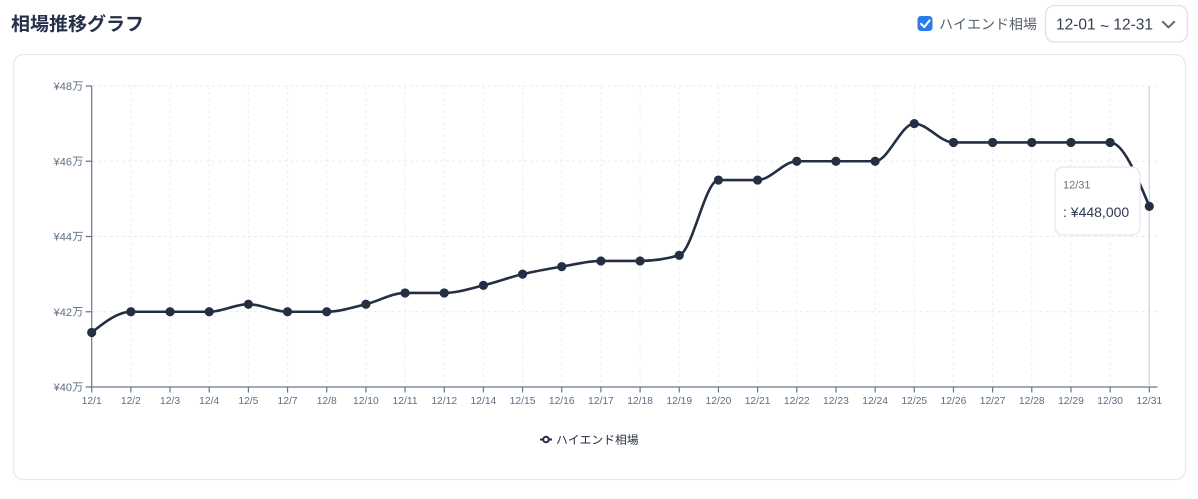 The image size is (1198, 499). Describe the element at coordinates (62, 87) in the screenshot. I see `svg-text: ¥48` at that location.